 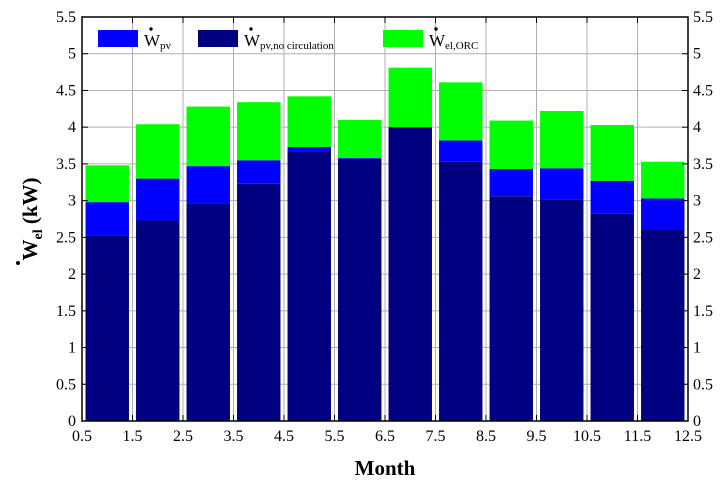 What do you see at coordinates (72, 421) in the screenshot?
I see `y-tick-label-left: 0` at bounding box center [72, 421].